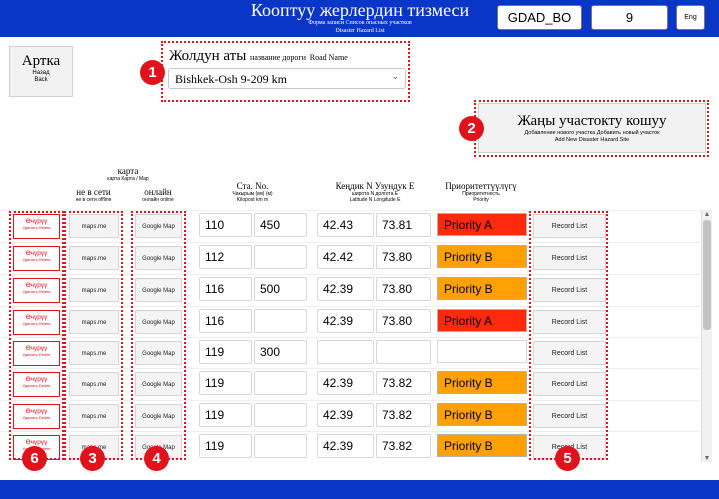 The height and width of the screenshot is (499, 719). Describe the element at coordinates (360, 31) in the screenshot. I see `page-subtitle-en: Disaster Hazard List` at that location.